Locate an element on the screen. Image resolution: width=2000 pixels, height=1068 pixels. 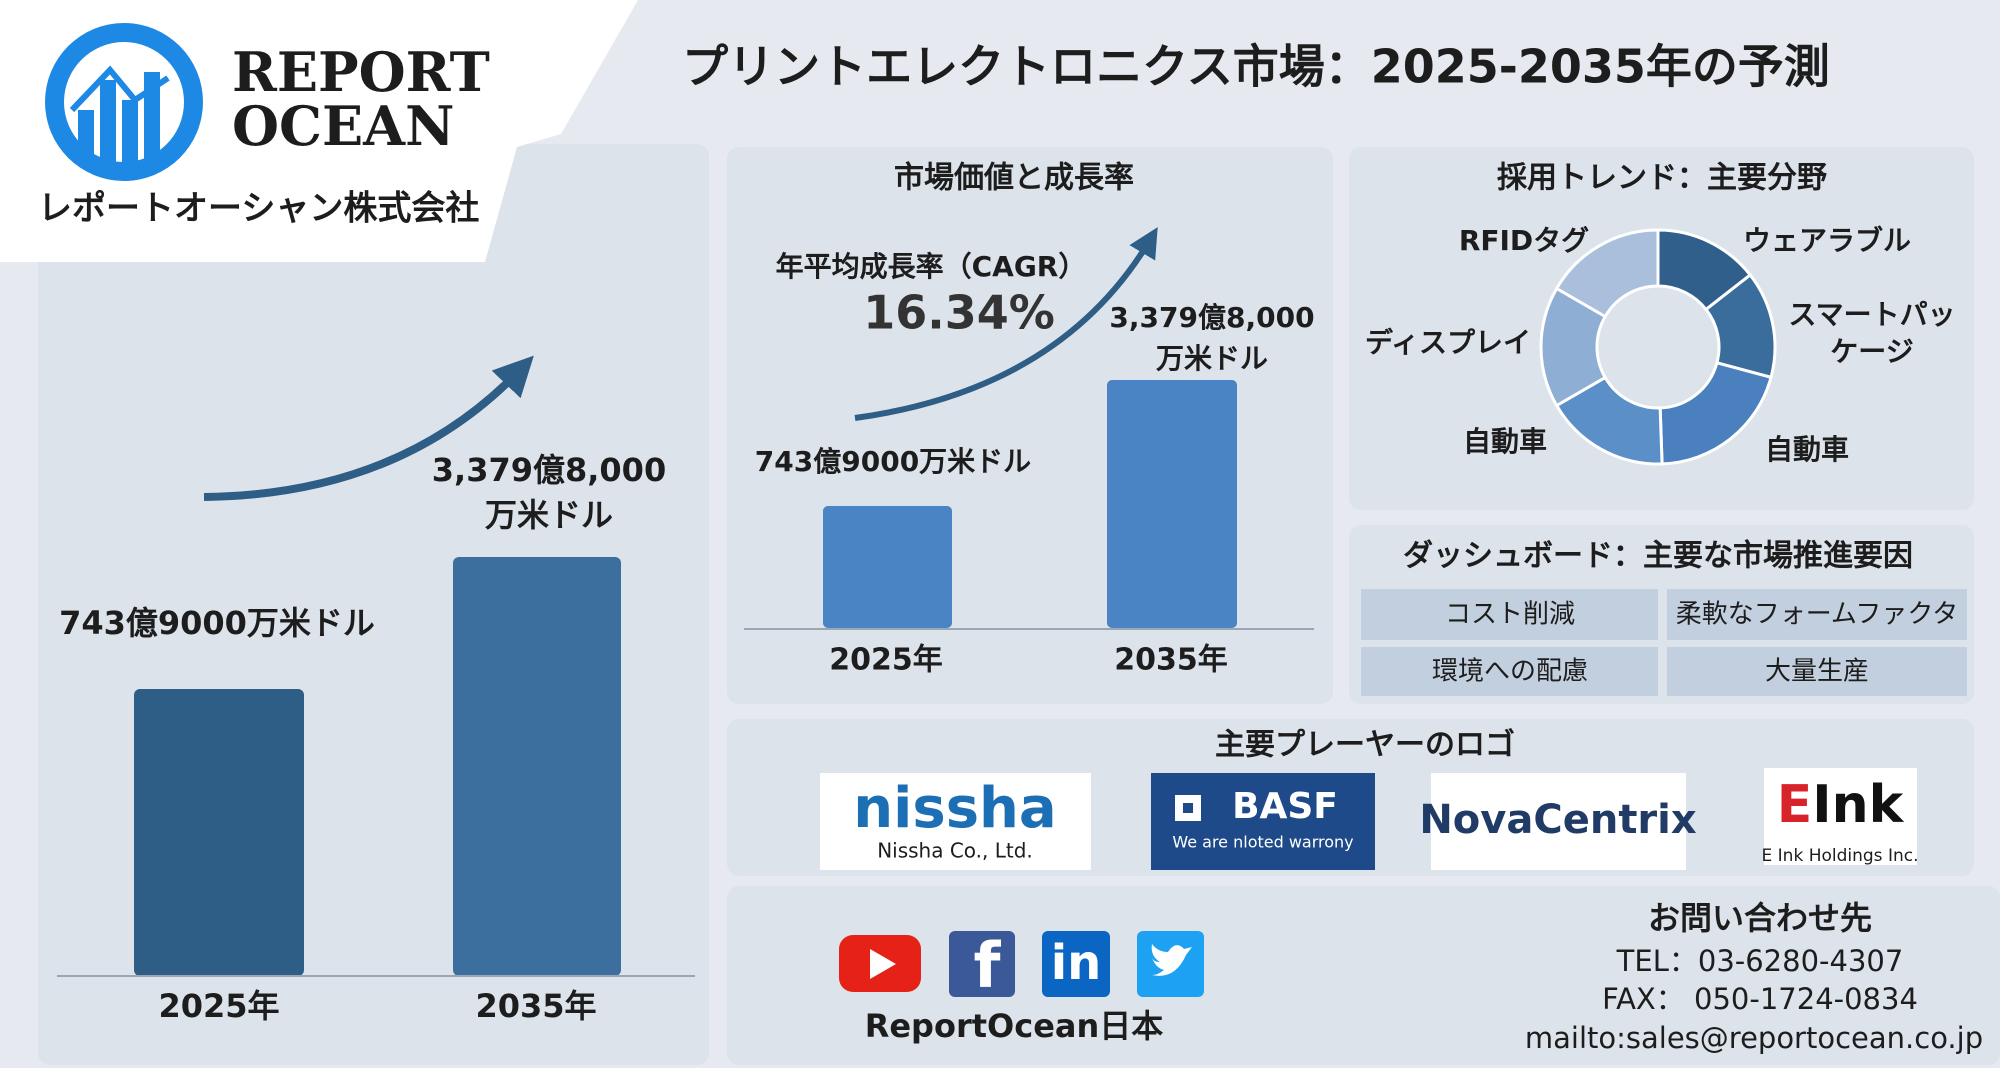
contact-panel is located at coordinates (1363, 975).